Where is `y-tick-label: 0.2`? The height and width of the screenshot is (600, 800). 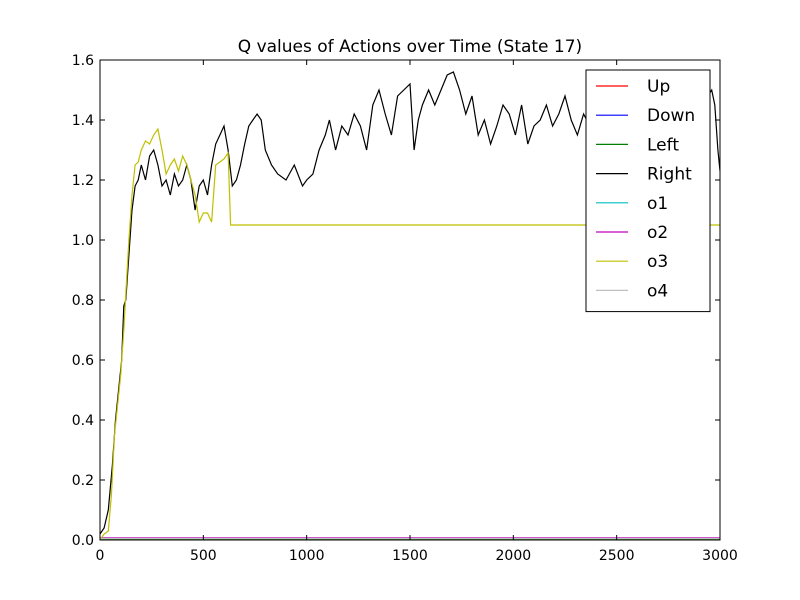
y-tick-label: 0.2 is located at coordinates (83, 481).